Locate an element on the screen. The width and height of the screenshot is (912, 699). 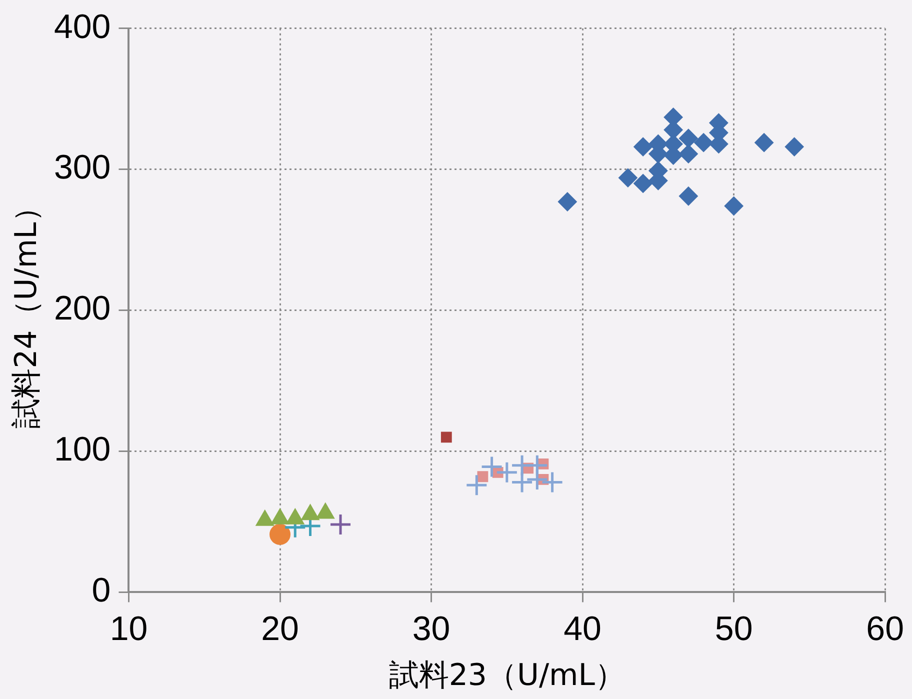
x-tick-label: 10 is located at coordinates (129, 629).